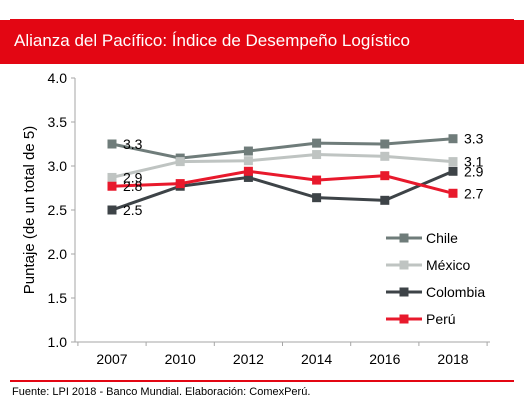 Image resolution: width=524 pixels, height=411 pixels. I want to click on legend-label-peru: Perú, so click(441, 319).